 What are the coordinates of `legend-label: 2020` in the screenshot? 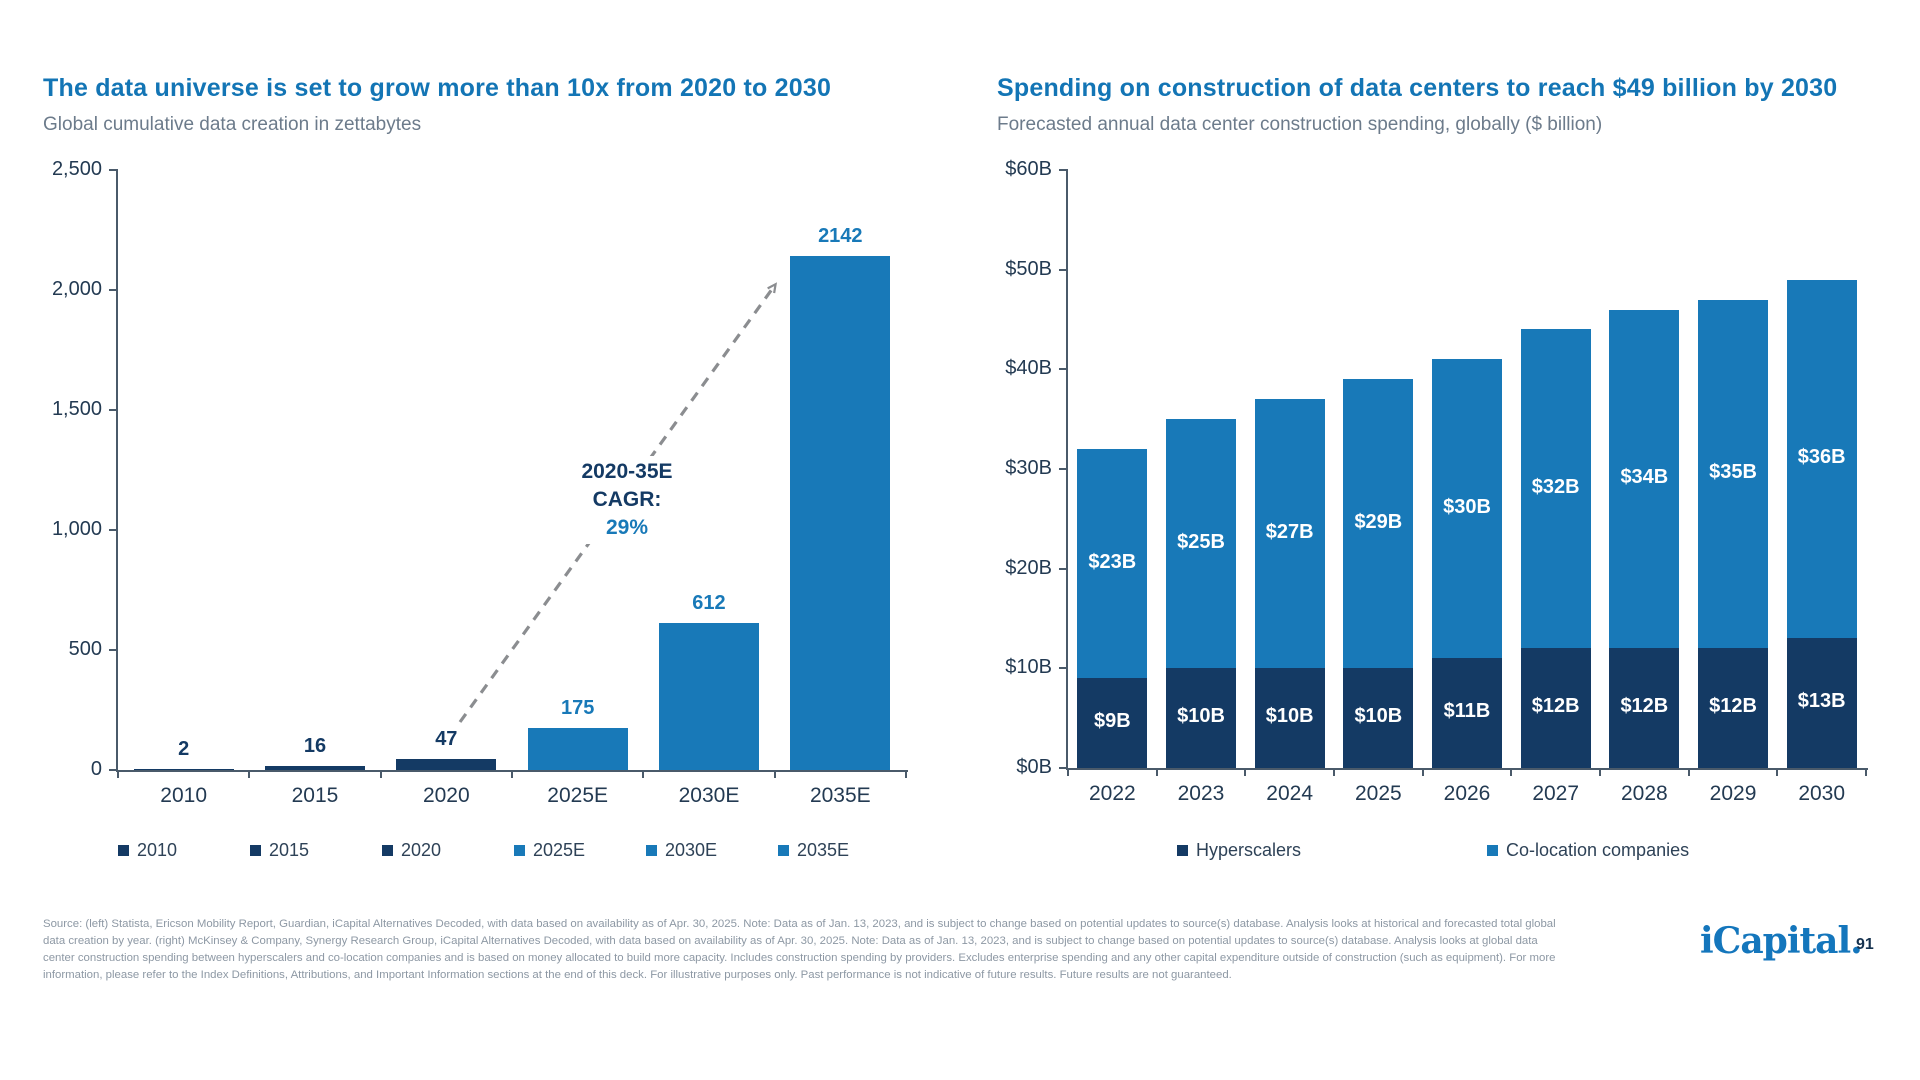 It's located at (421, 850).